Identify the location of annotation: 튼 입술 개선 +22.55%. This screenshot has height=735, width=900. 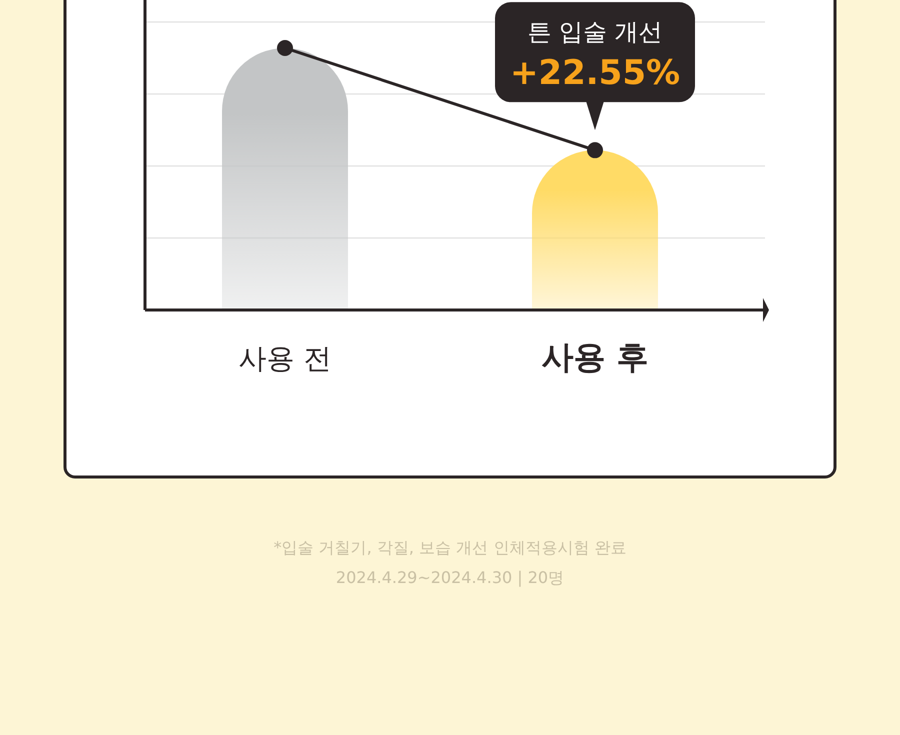
(595, 56).